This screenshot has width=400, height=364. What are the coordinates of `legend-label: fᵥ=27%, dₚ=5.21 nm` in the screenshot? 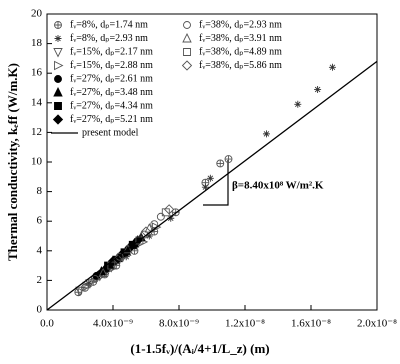 It's located at (111, 119).